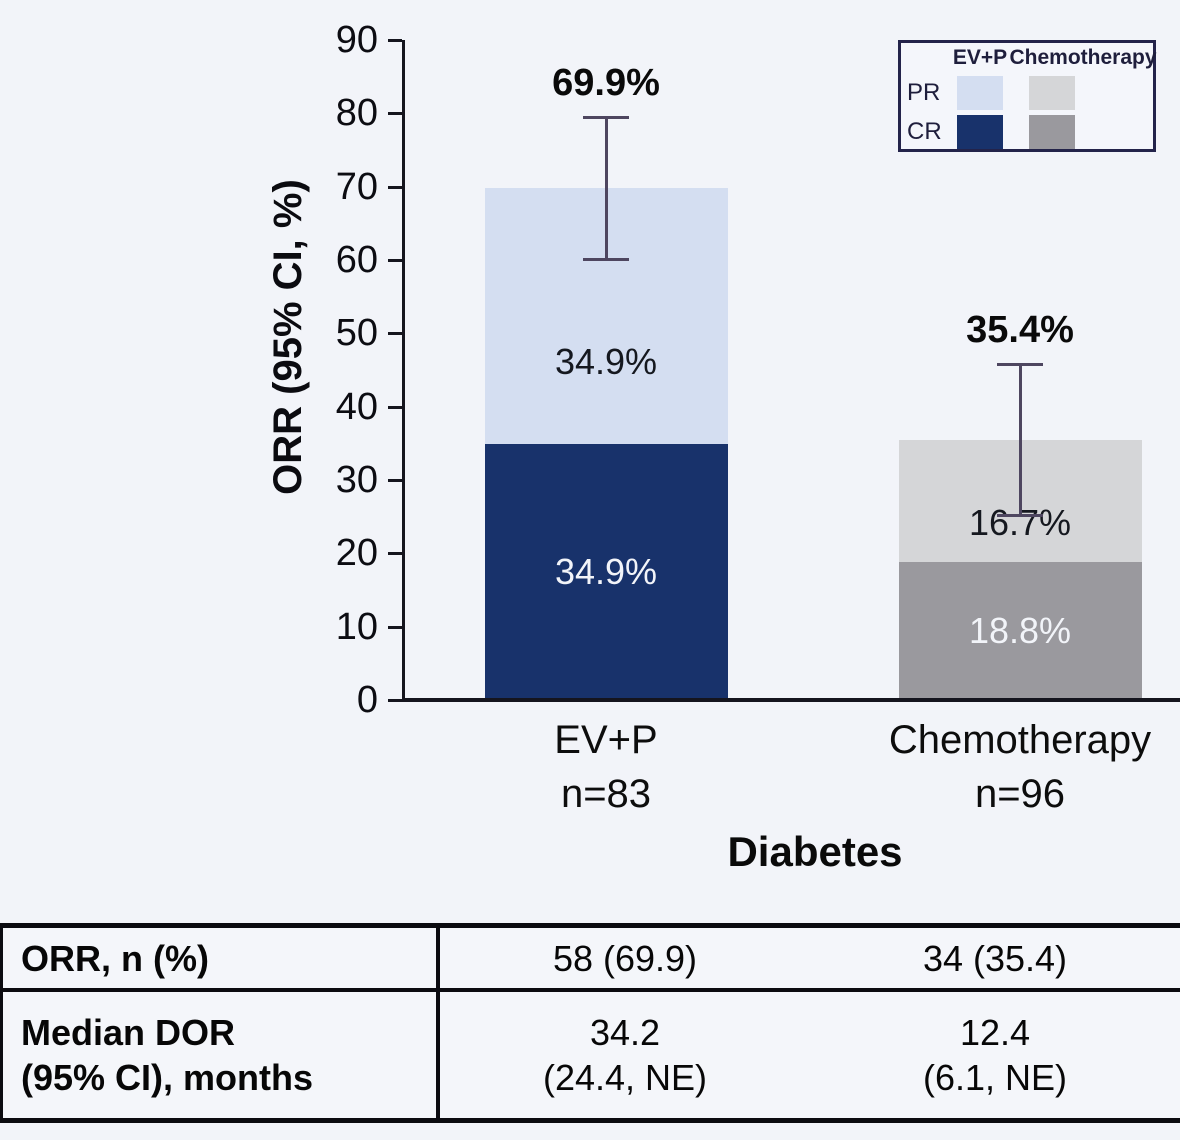 This screenshot has width=1180, height=1140. Describe the element at coordinates (356, 260) in the screenshot. I see `y-tick-label: 60` at that location.